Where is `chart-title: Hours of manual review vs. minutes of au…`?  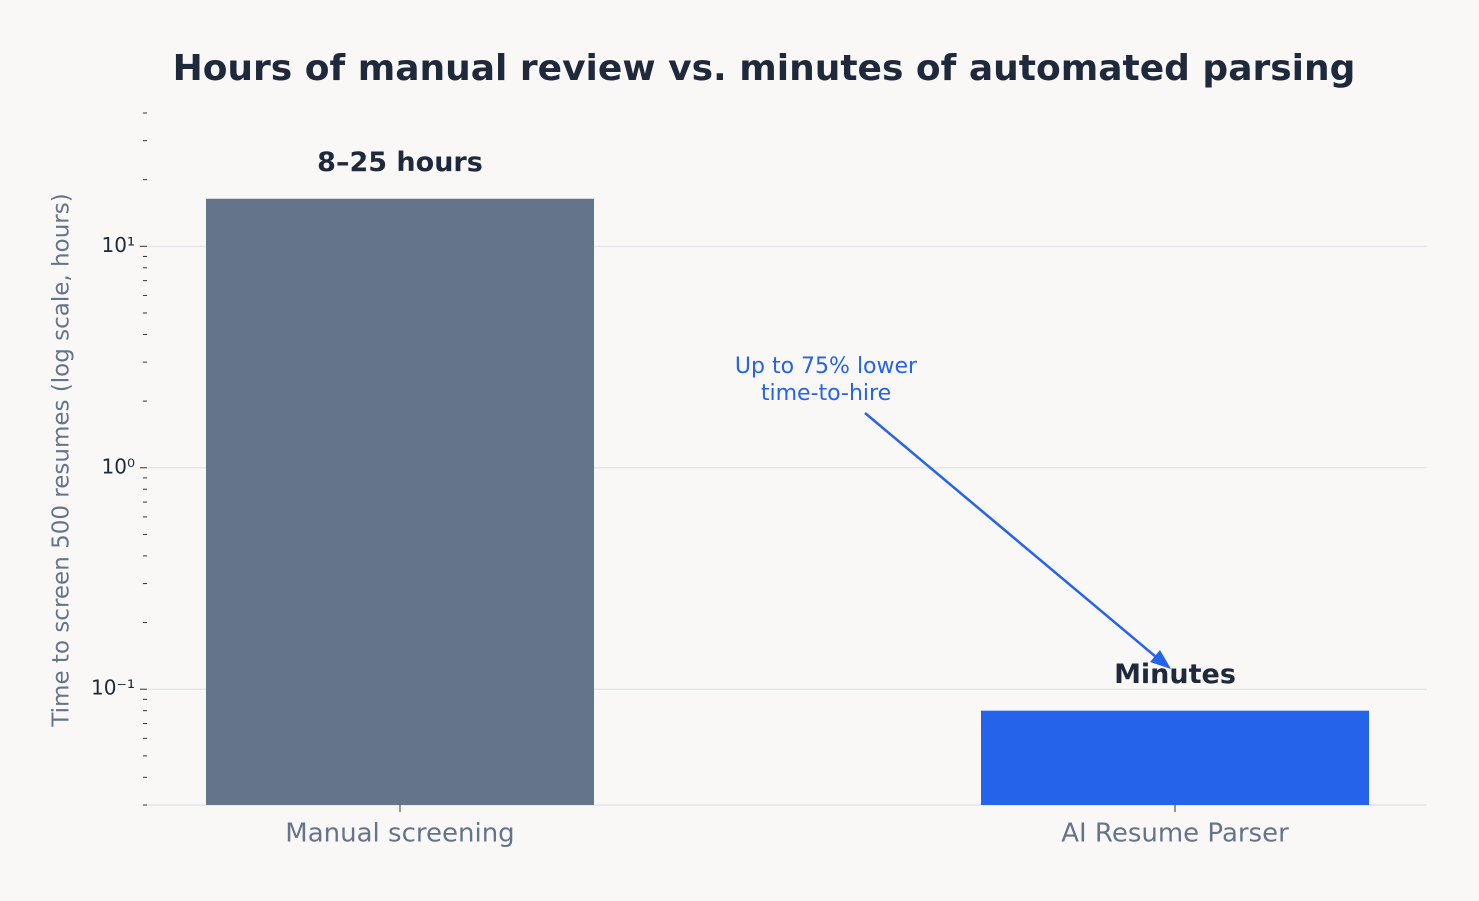 chart-title: Hours of manual review vs. minutes of au… is located at coordinates (764, 68).